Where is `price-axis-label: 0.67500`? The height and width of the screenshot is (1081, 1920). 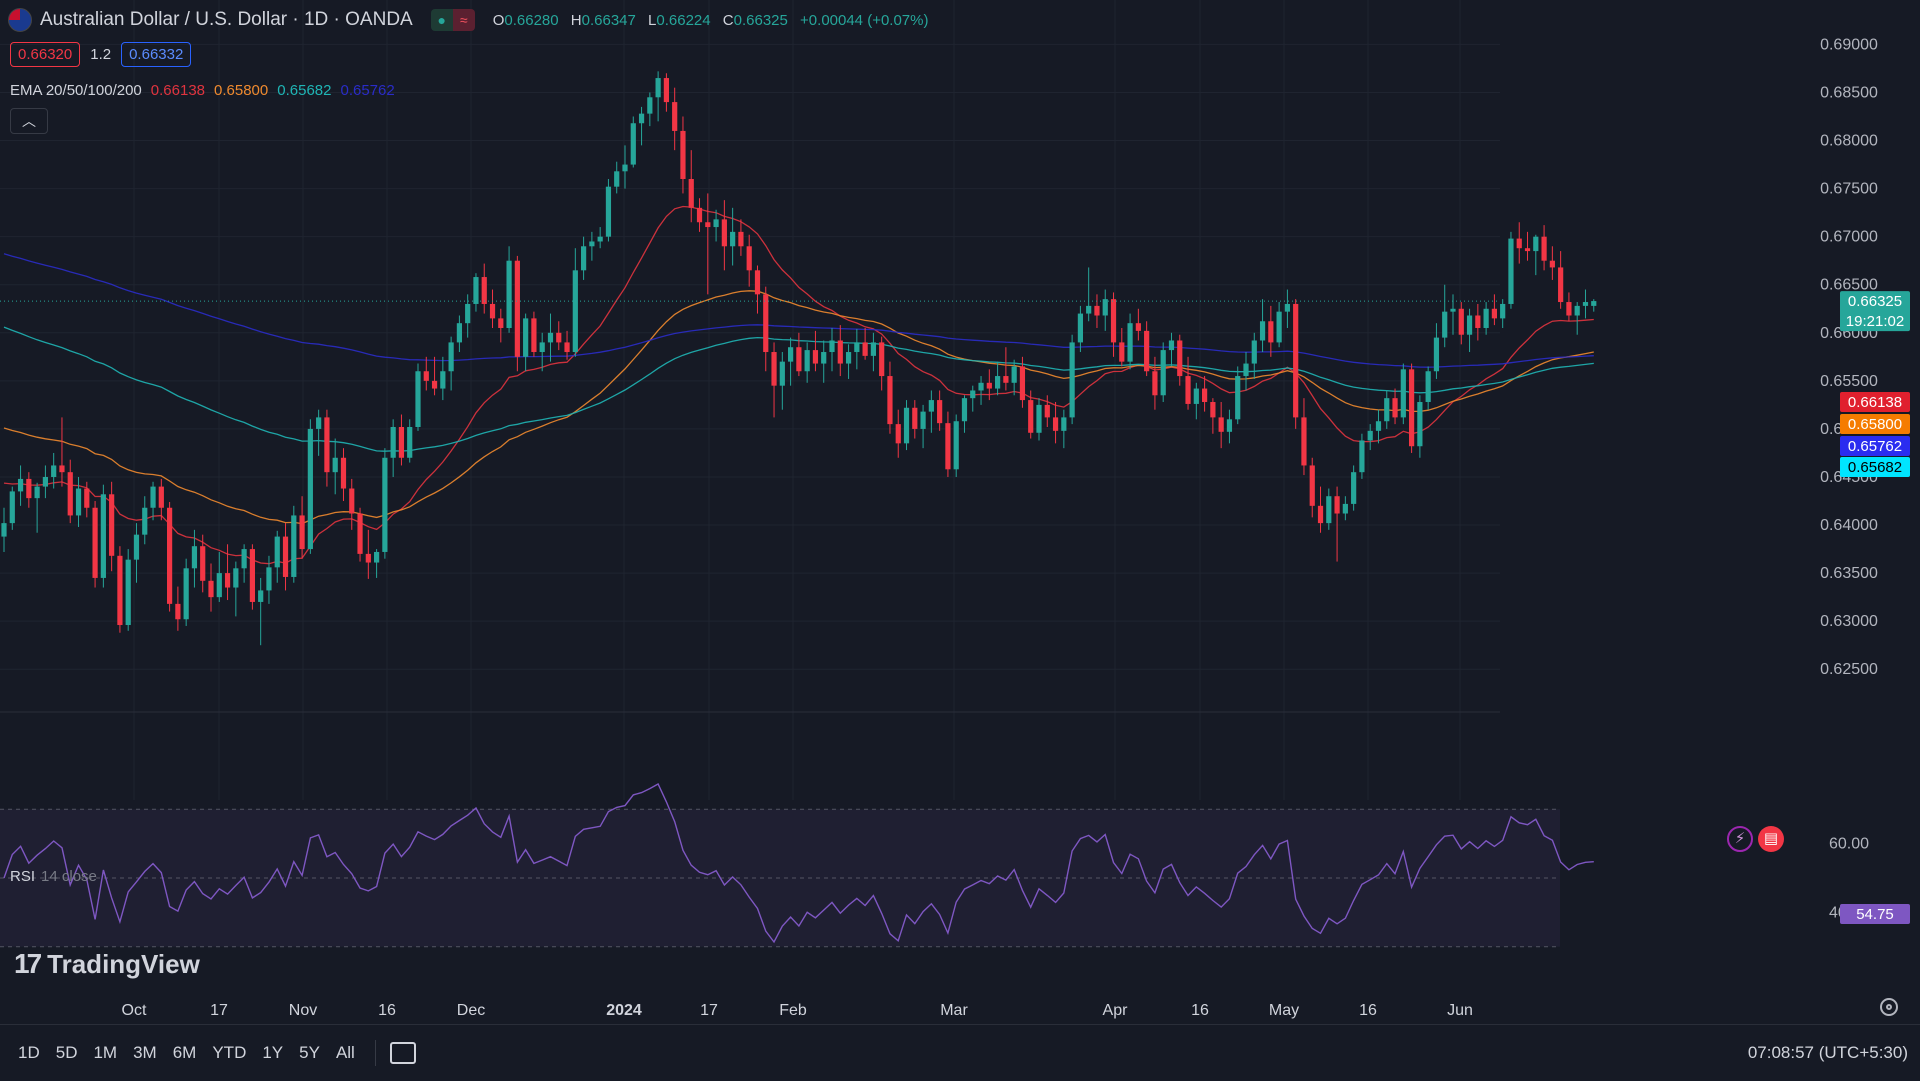
price-axis-label: 0.67500 is located at coordinates (1849, 189).